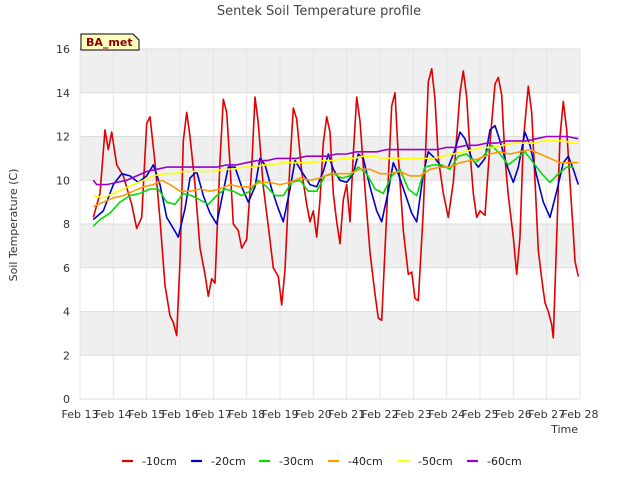  I want to click on x-axis-label: Time, so click(564, 429).